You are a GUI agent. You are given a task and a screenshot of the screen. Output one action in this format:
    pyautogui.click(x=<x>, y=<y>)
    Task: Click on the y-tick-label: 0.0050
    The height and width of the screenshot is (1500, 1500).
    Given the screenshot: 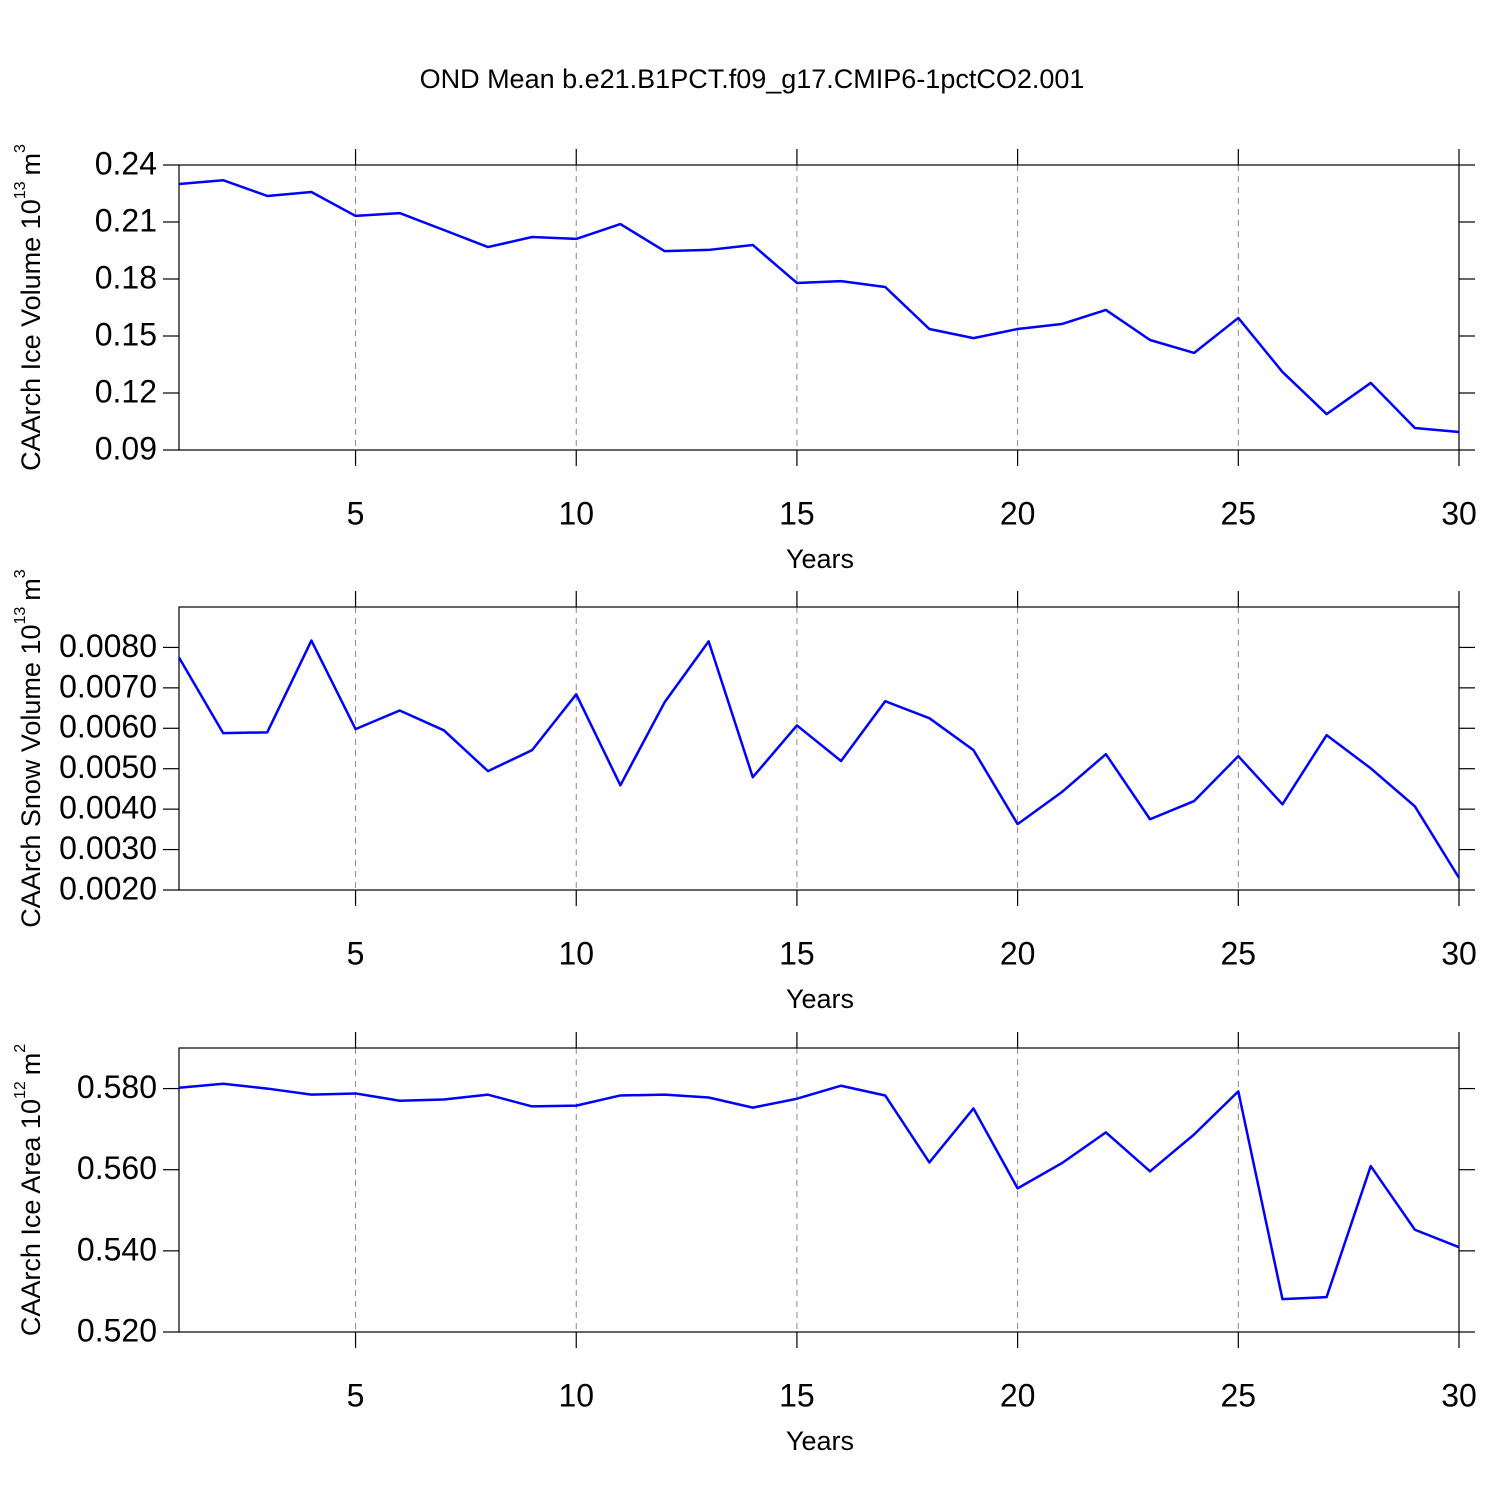 What is the action you would take?
    pyautogui.click(x=108, y=767)
    